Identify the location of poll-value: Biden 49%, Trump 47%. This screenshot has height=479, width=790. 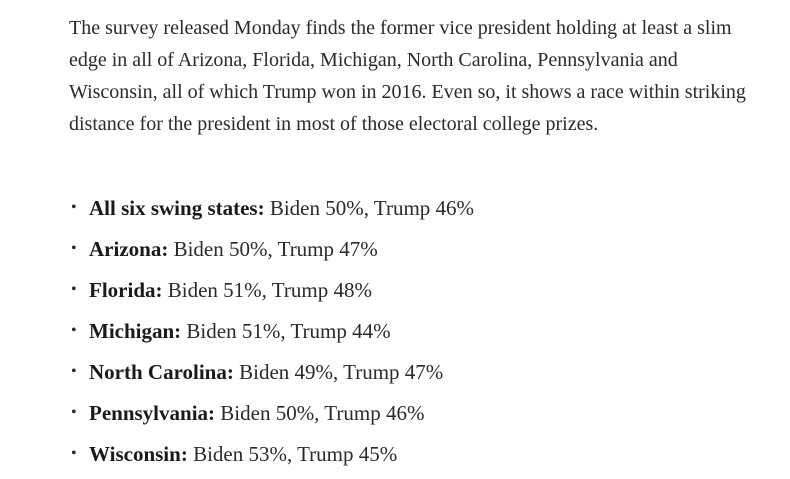
(338, 372).